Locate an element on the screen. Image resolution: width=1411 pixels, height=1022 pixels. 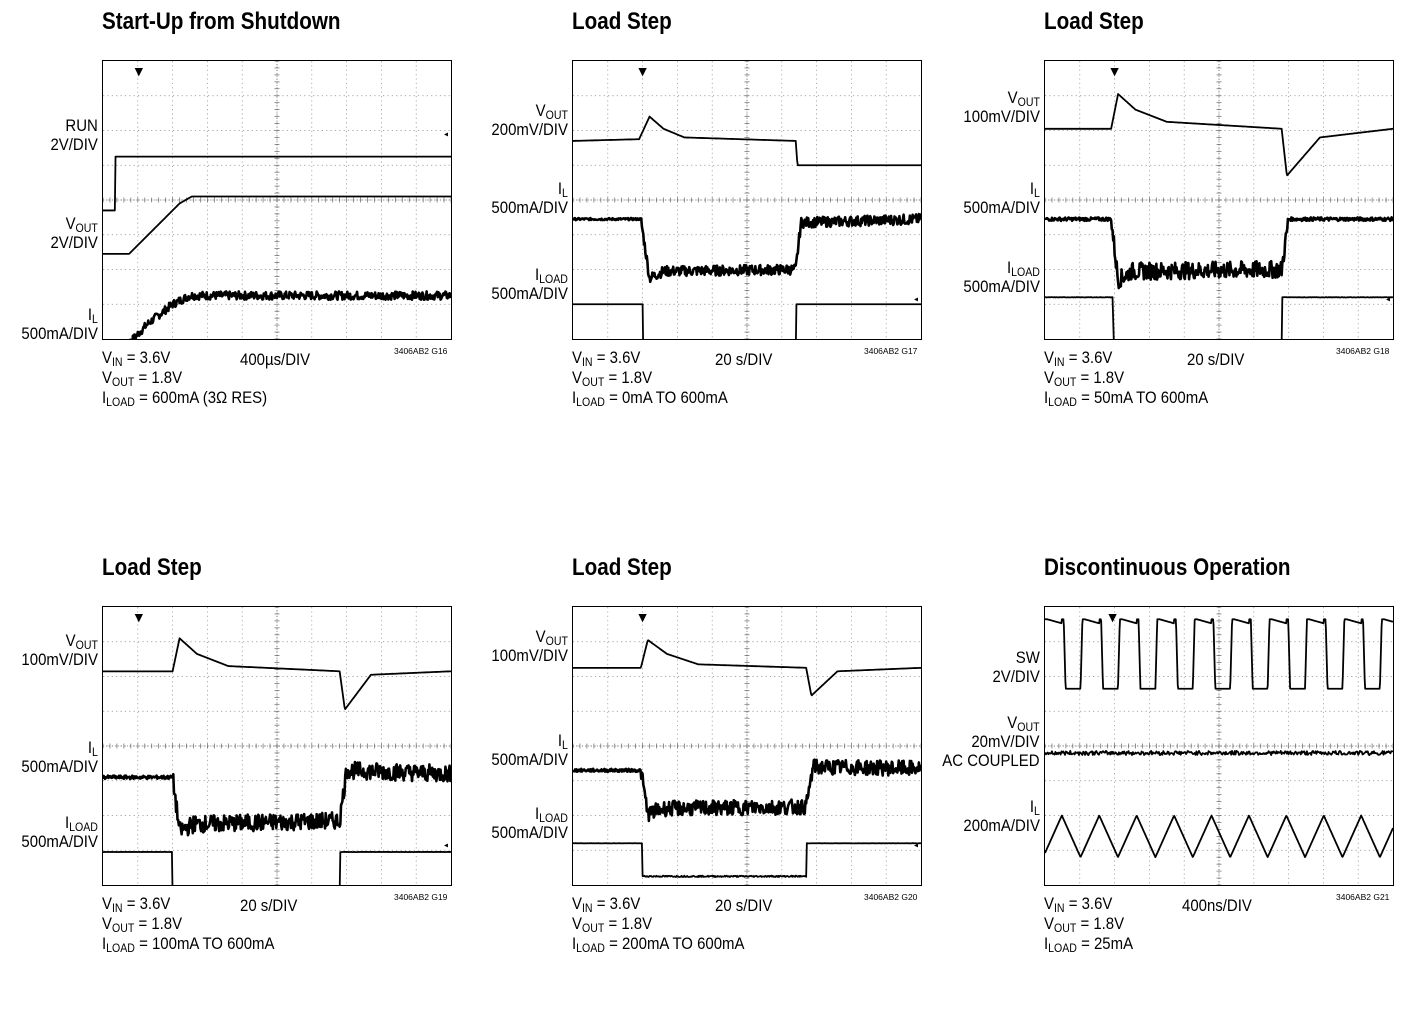
chart-title: Discontinuous Operation is located at coordinates (1167, 567).